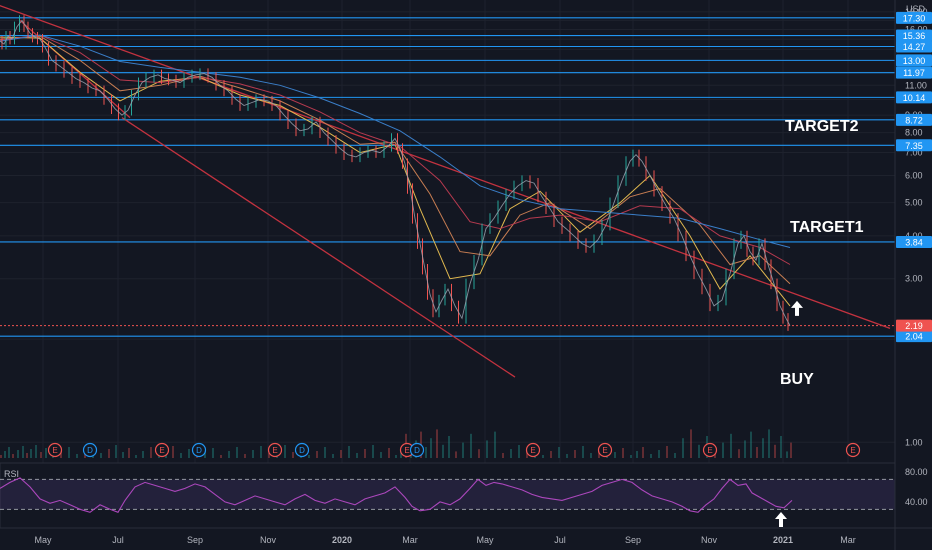 This screenshot has width=932, height=550. What do you see at coordinates (916, 29) in the screenshot?
I see `y-tick-label: 16.00` at bounding box center [916, 29].